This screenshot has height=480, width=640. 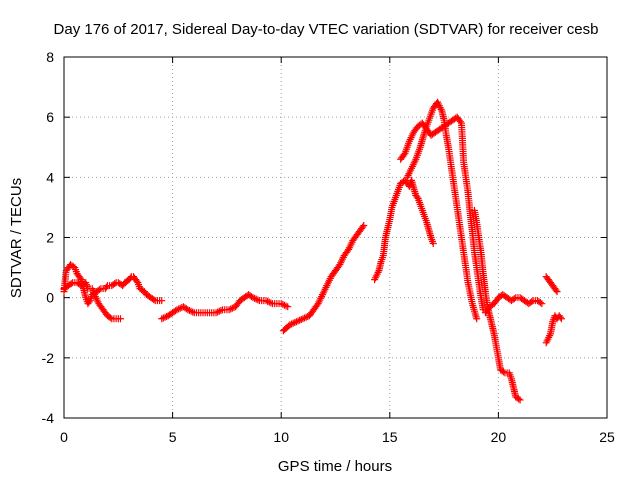 I want to click on x-tick-label: 25, so click(x=607, y=437).